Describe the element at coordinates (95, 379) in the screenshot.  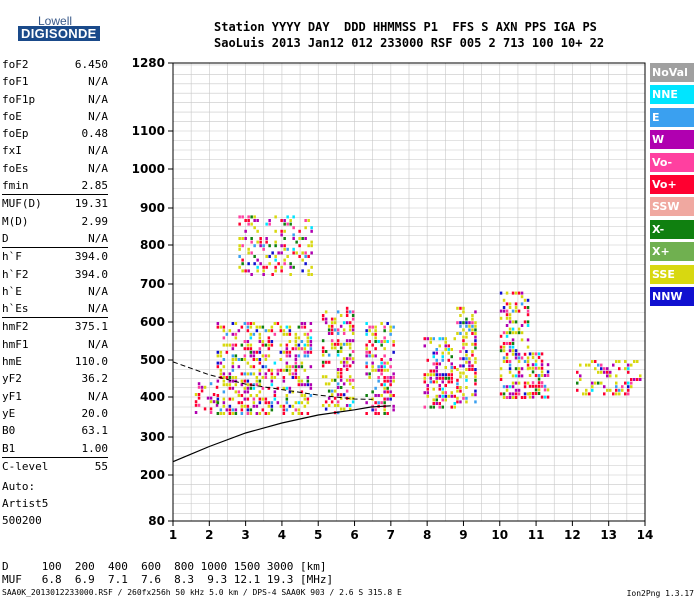
I see `param-value: 36.2` at that location.